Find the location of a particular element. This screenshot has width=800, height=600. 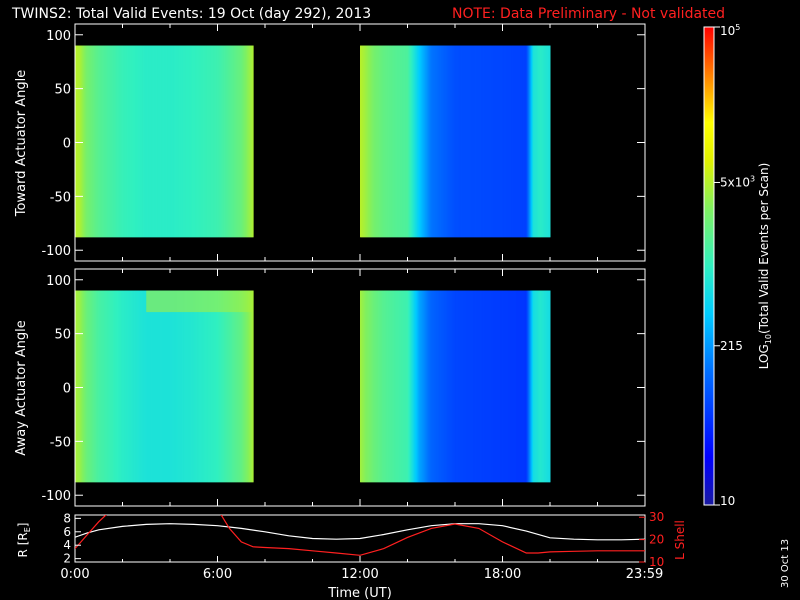

lshell-tick-label: 10 is located at coordinates (656, 562).